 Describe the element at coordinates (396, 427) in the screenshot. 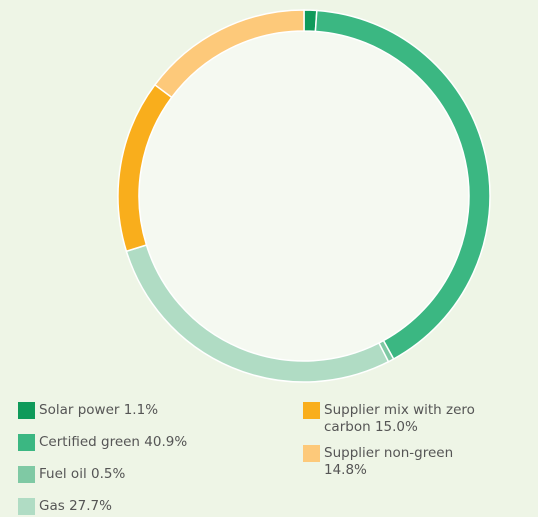

I see `legend-value: 15.0%` at that location.